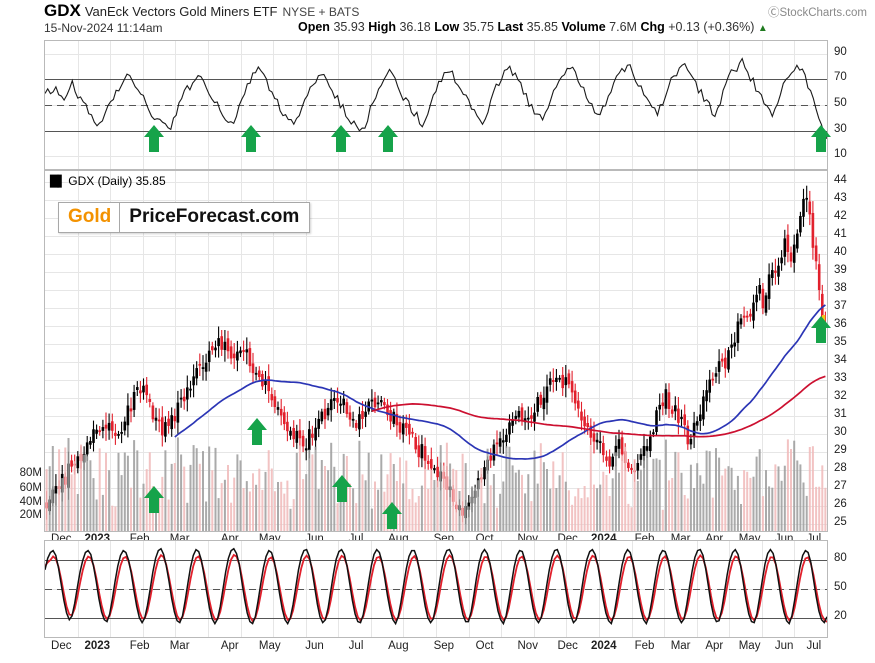  What do you see at coordinates (840, 587) in the screenshot?
I see `stochastic-ytick-50: 50` at bounding box center [840, 587].